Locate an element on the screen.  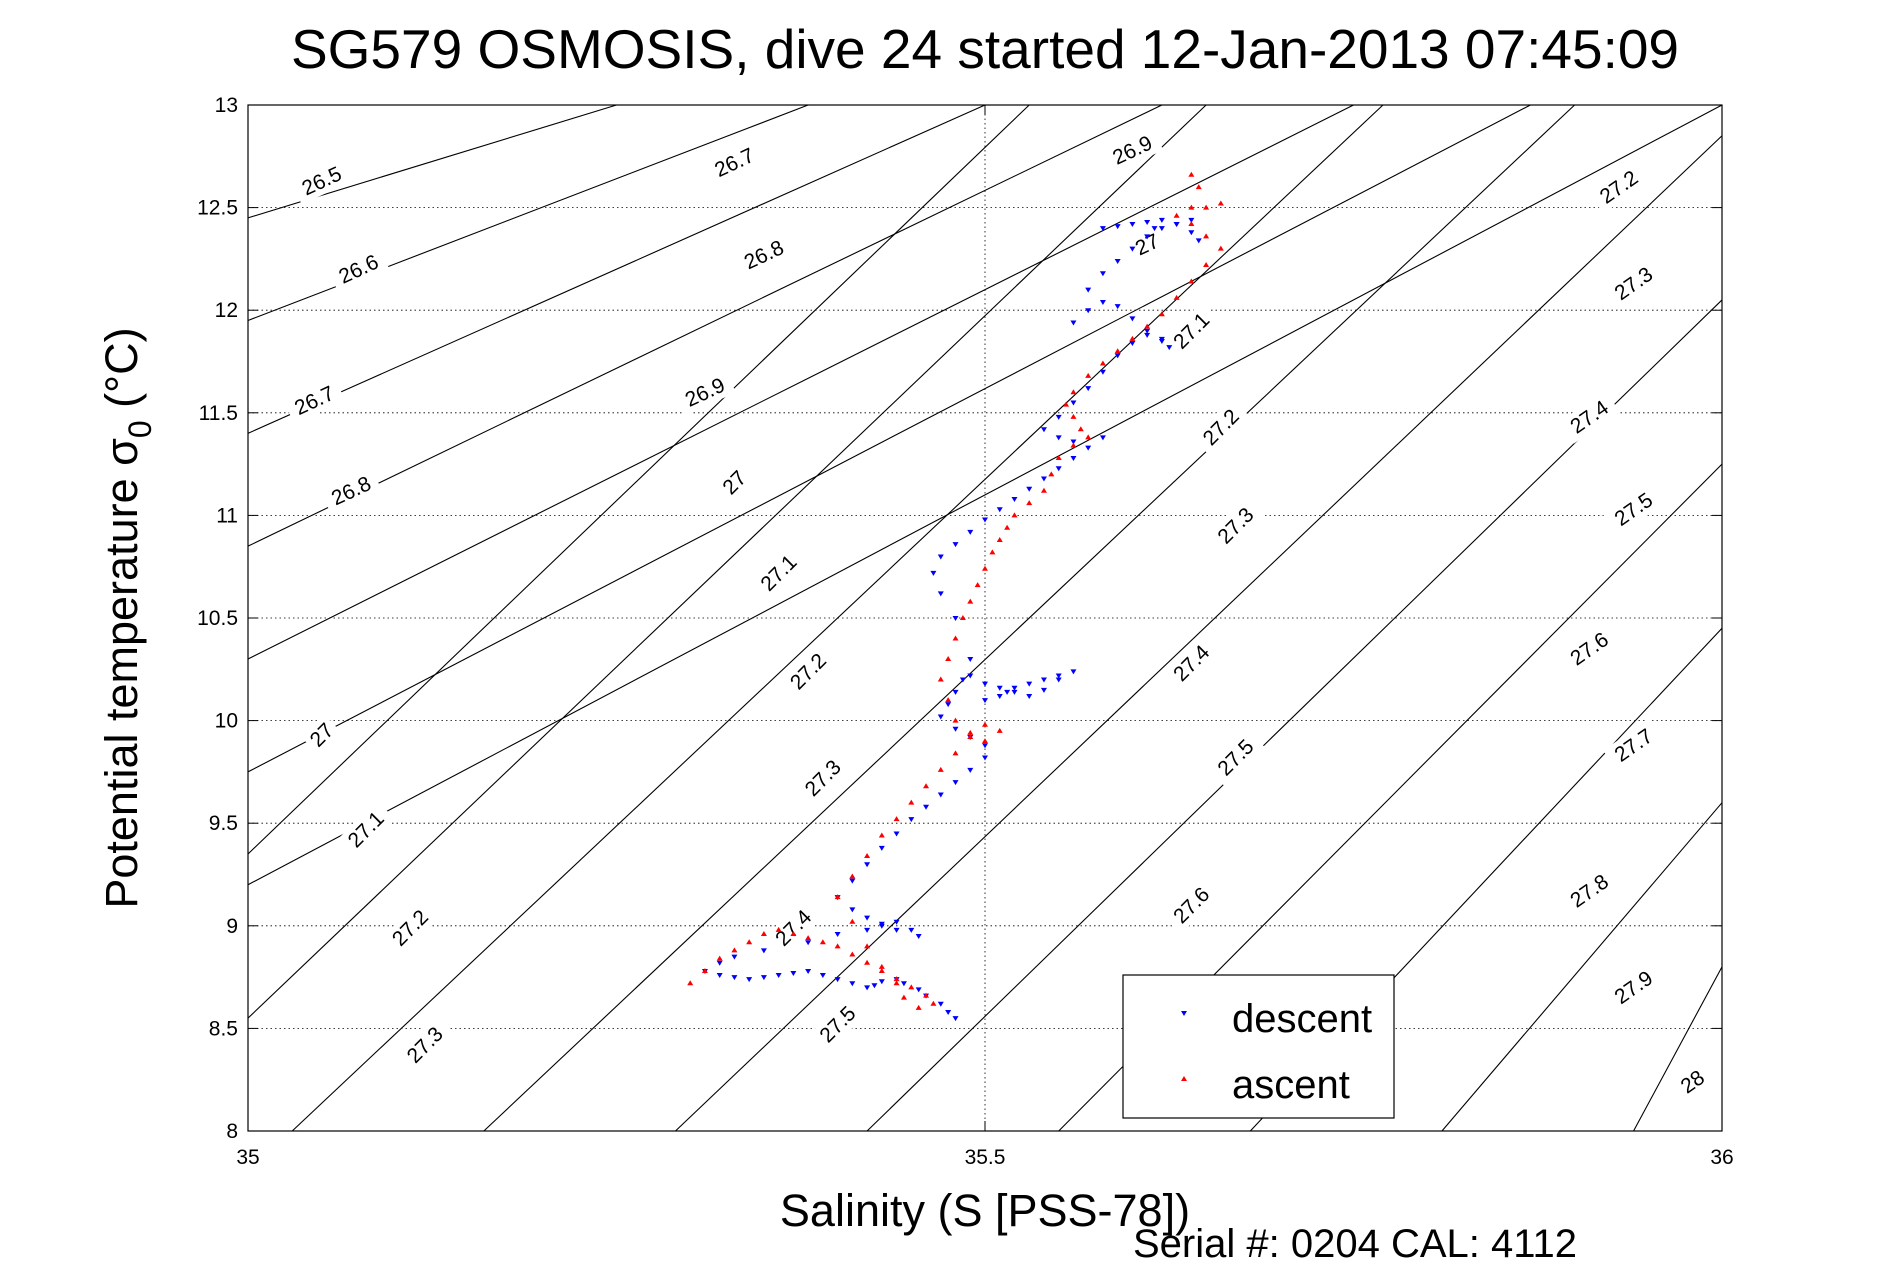
y-tick-label: 12 is located at coordinates (226, 310).